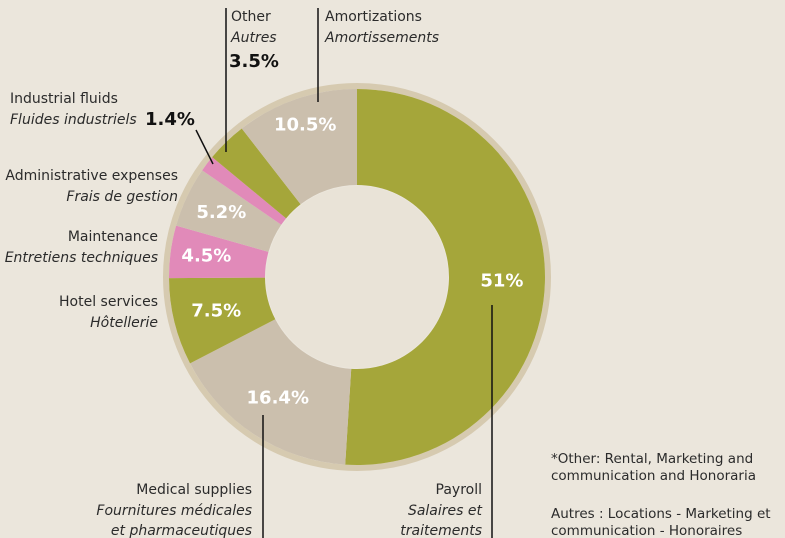 This screenshot has width=785, height=538. I want to click on footnote: communication - Honoraires, so click(646, 530).